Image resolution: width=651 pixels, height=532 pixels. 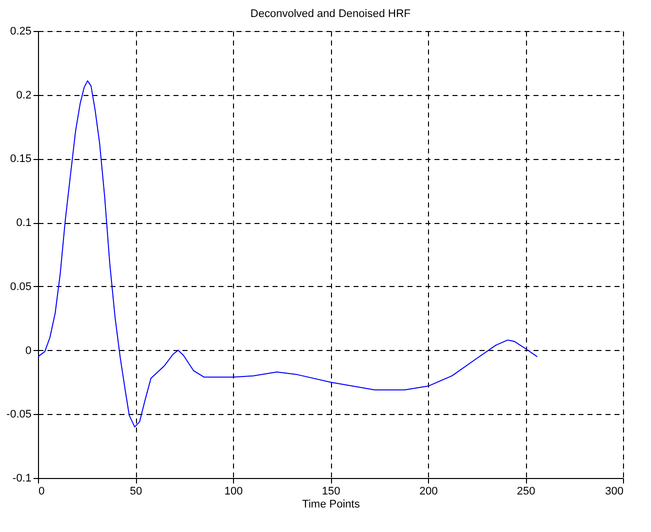 What do you see at coordinates (28, 350) in the screenshot?
I see `y-tick-label: 0` at bounding box center [28, 350].